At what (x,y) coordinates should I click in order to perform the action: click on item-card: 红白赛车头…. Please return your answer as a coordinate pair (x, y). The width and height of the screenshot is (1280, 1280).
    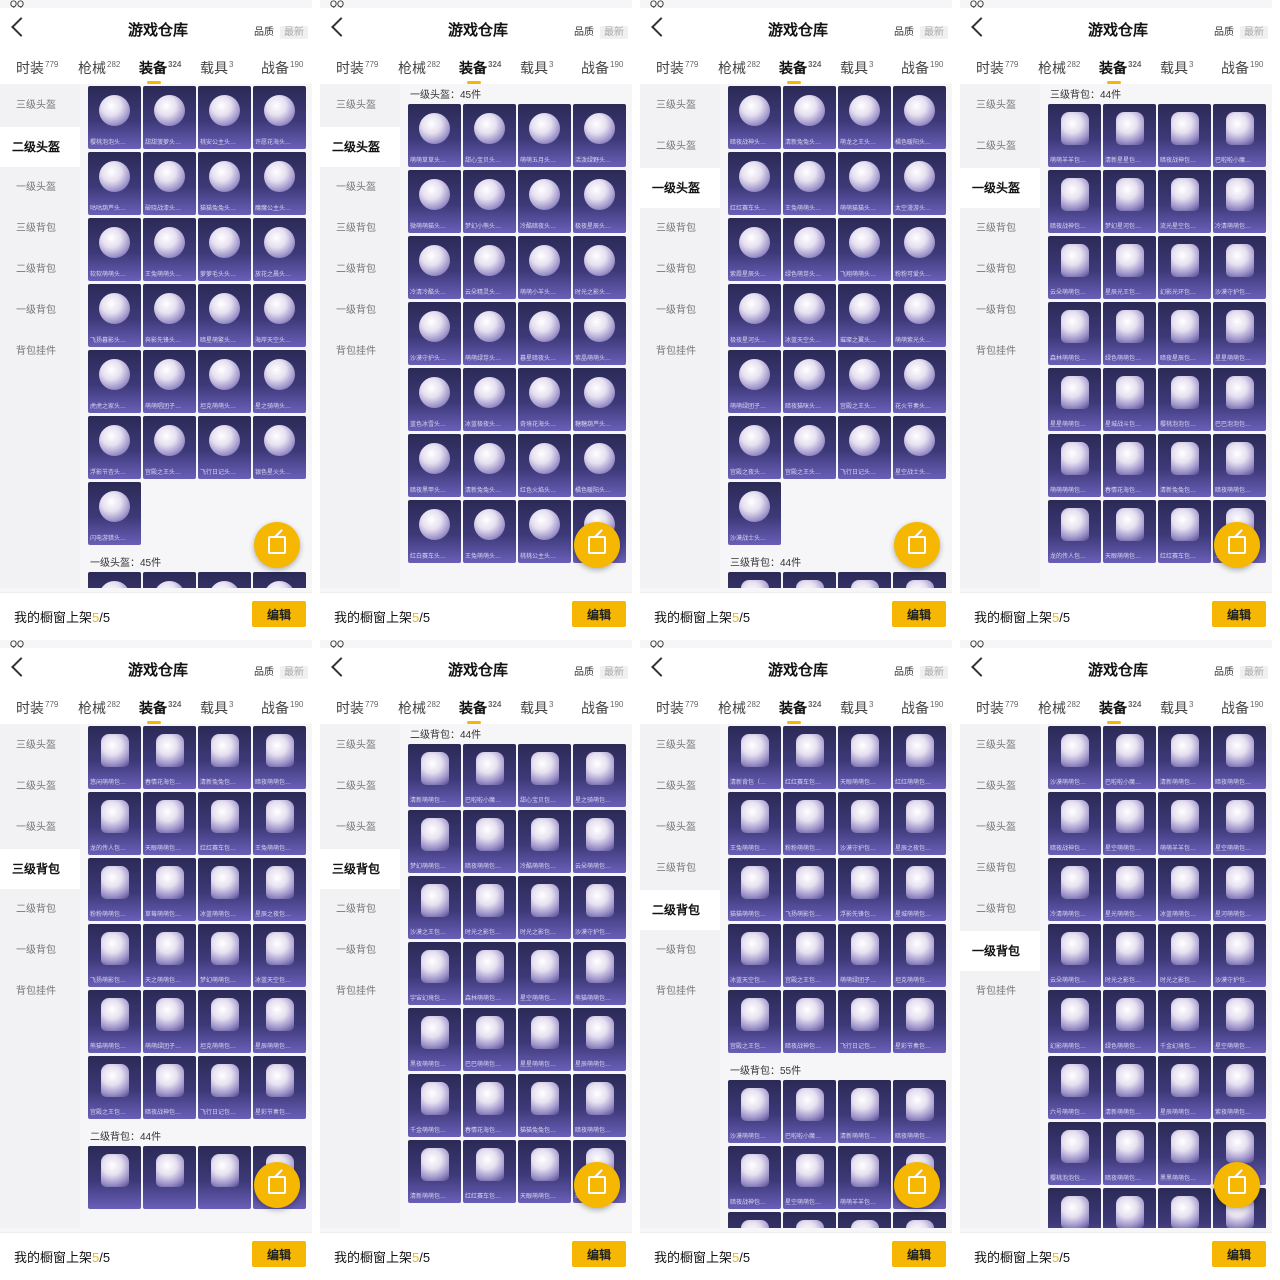
    Looking at the image, I should click on (434, 531).